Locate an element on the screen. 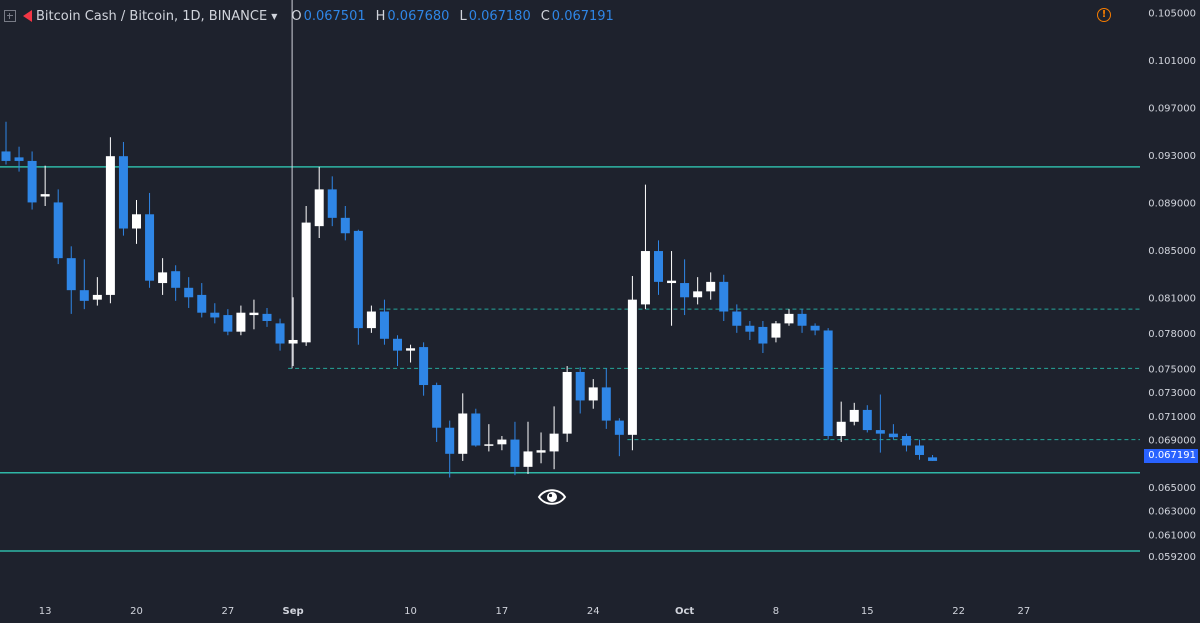 The height and width of the screenshot is (623, 1200). time-tick-label: 15 is located at coordinates (867, 611).